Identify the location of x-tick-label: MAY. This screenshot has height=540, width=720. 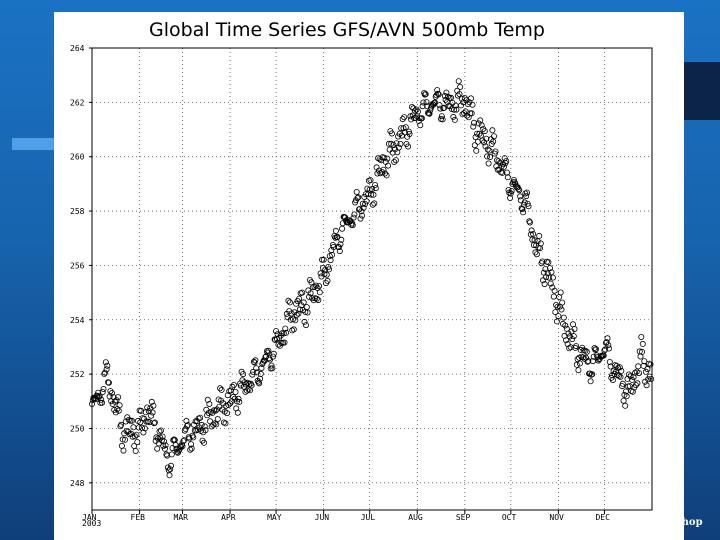
(274, 517).